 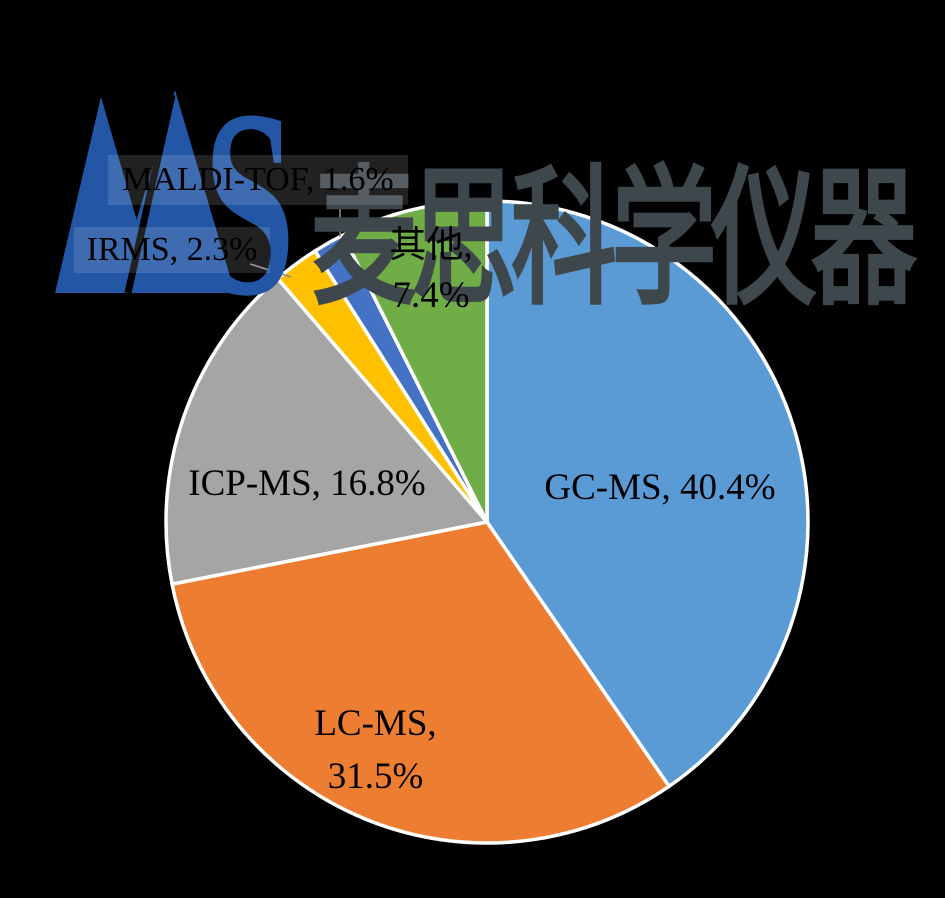 I want to click on pie-label-lcms: LC-MS, 31.5%, so click(x=375, y=750).